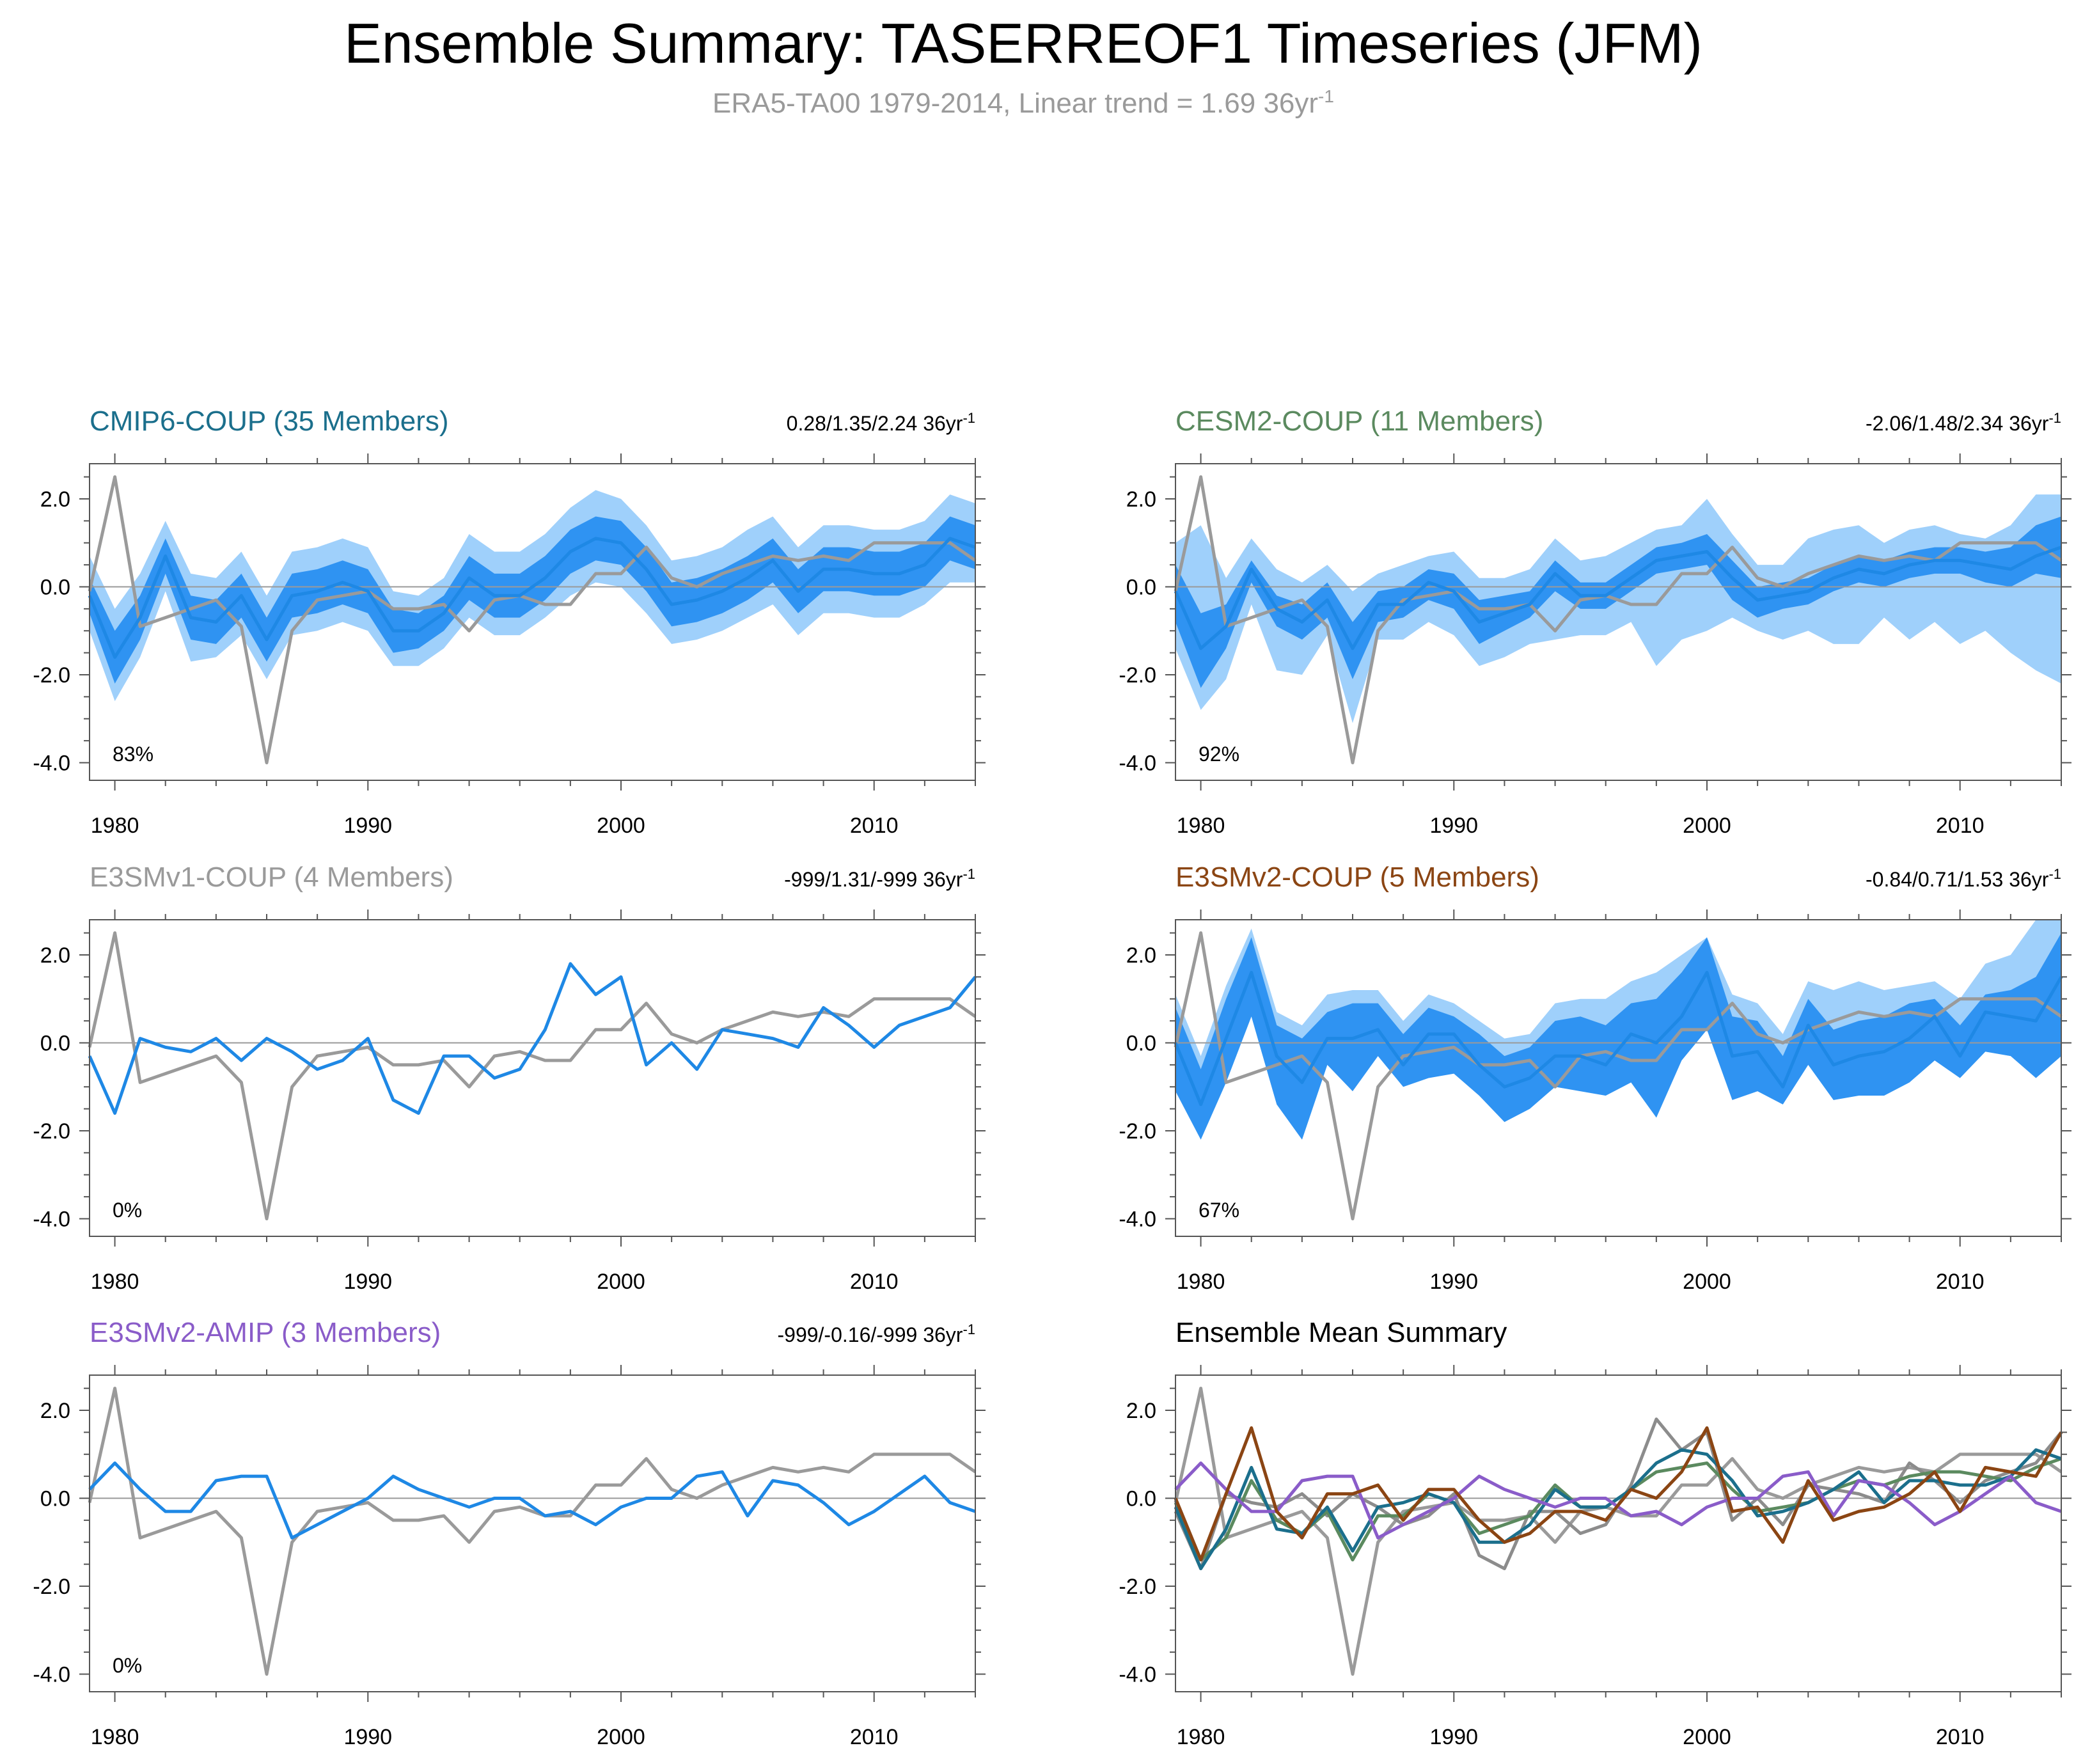 The width and height of the screenshot is (2083, 1764). What do you see at coordinates (875, 424) in the screenshot?
I see `trend-text: 0.28/1.35/2.24 36yr` at bounding box center [875, 424].